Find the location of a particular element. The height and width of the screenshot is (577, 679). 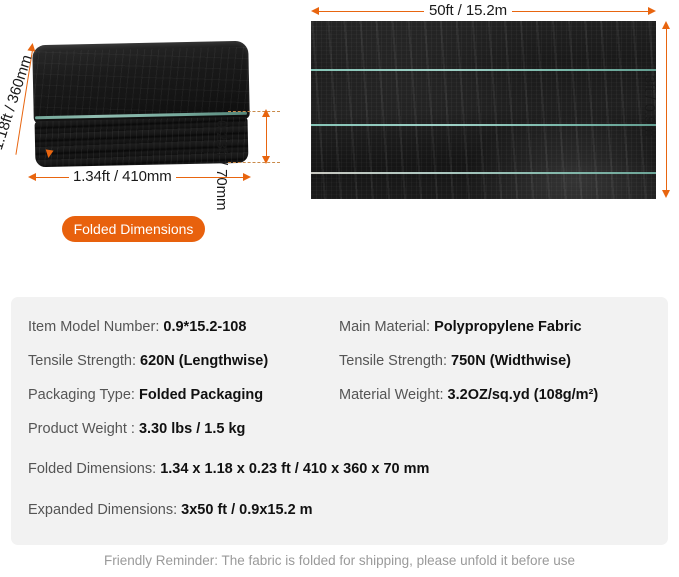

folded-width-arrow-right is located at coordinates (247, 177).